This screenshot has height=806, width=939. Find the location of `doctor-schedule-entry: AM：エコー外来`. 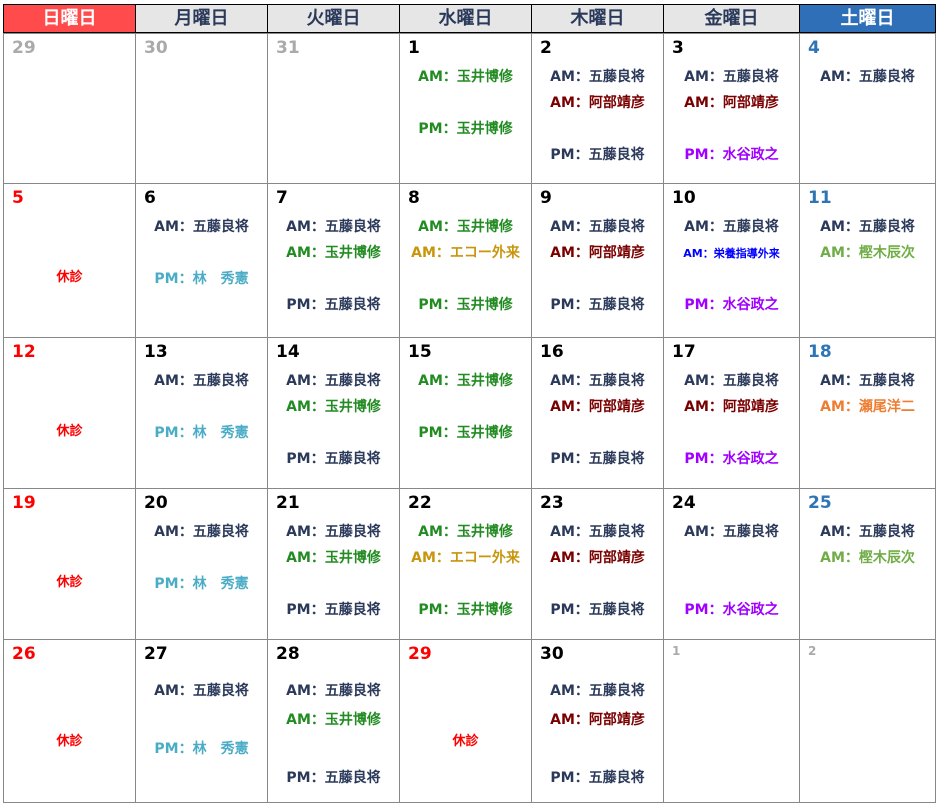

doctor-schedule-entry: AM：エコー外来 is located at coordinates (465, 253).